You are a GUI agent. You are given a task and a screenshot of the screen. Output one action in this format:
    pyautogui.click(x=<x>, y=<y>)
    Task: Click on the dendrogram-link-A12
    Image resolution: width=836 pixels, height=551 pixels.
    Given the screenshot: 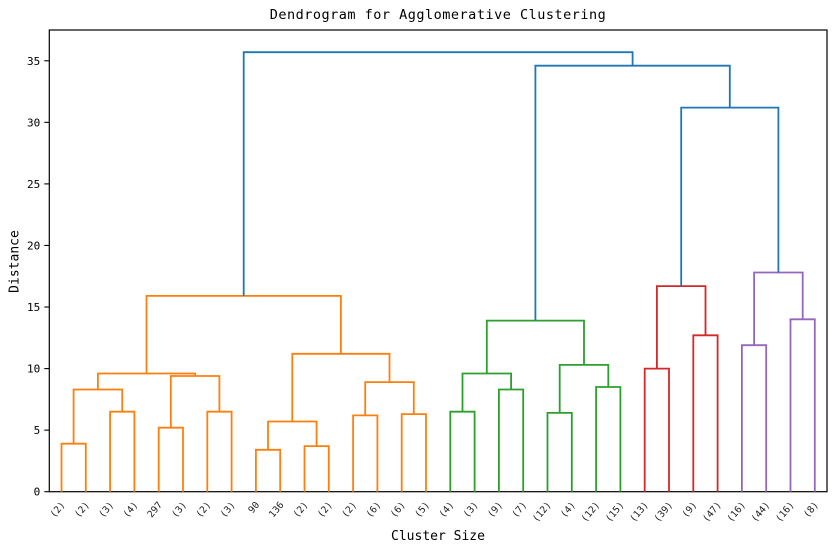 What is the action you would take?
    pyautogui.click(x=413, y=452)
    